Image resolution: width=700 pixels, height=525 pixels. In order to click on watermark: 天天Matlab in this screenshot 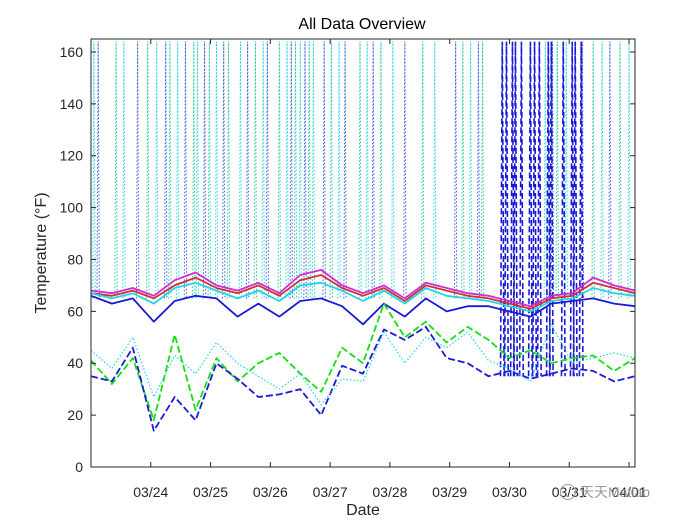, I will do `click(605, 492)`.